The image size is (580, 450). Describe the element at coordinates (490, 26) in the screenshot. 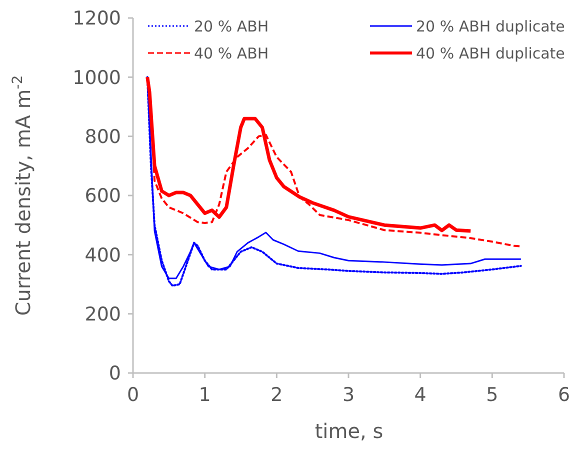

I see `legend-label: 20 % ABH duplicate` at that location.